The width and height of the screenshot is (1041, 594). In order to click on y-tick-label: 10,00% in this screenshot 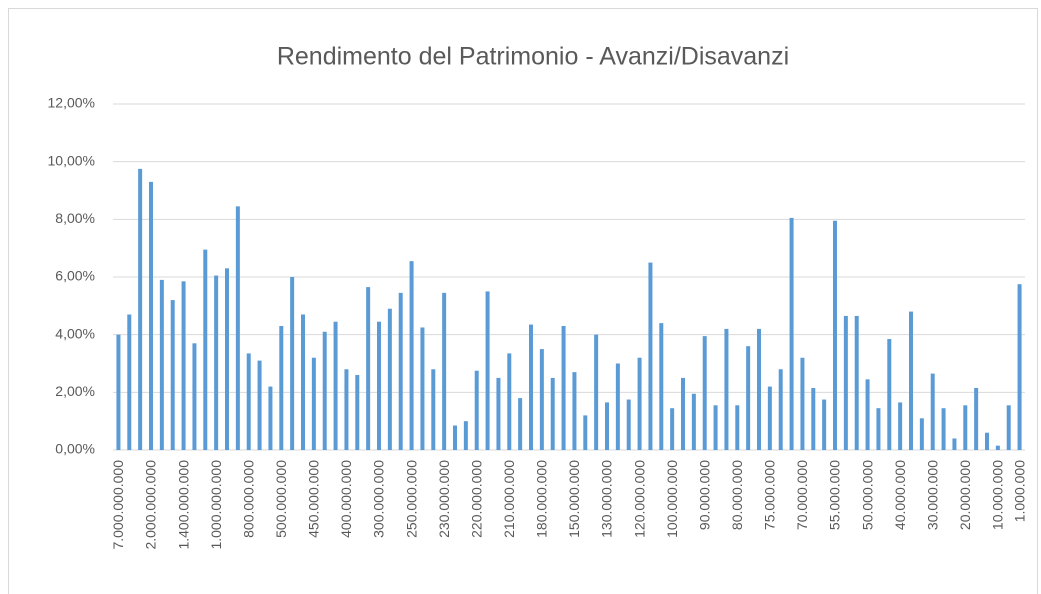, I will do `click(71, 160)`.